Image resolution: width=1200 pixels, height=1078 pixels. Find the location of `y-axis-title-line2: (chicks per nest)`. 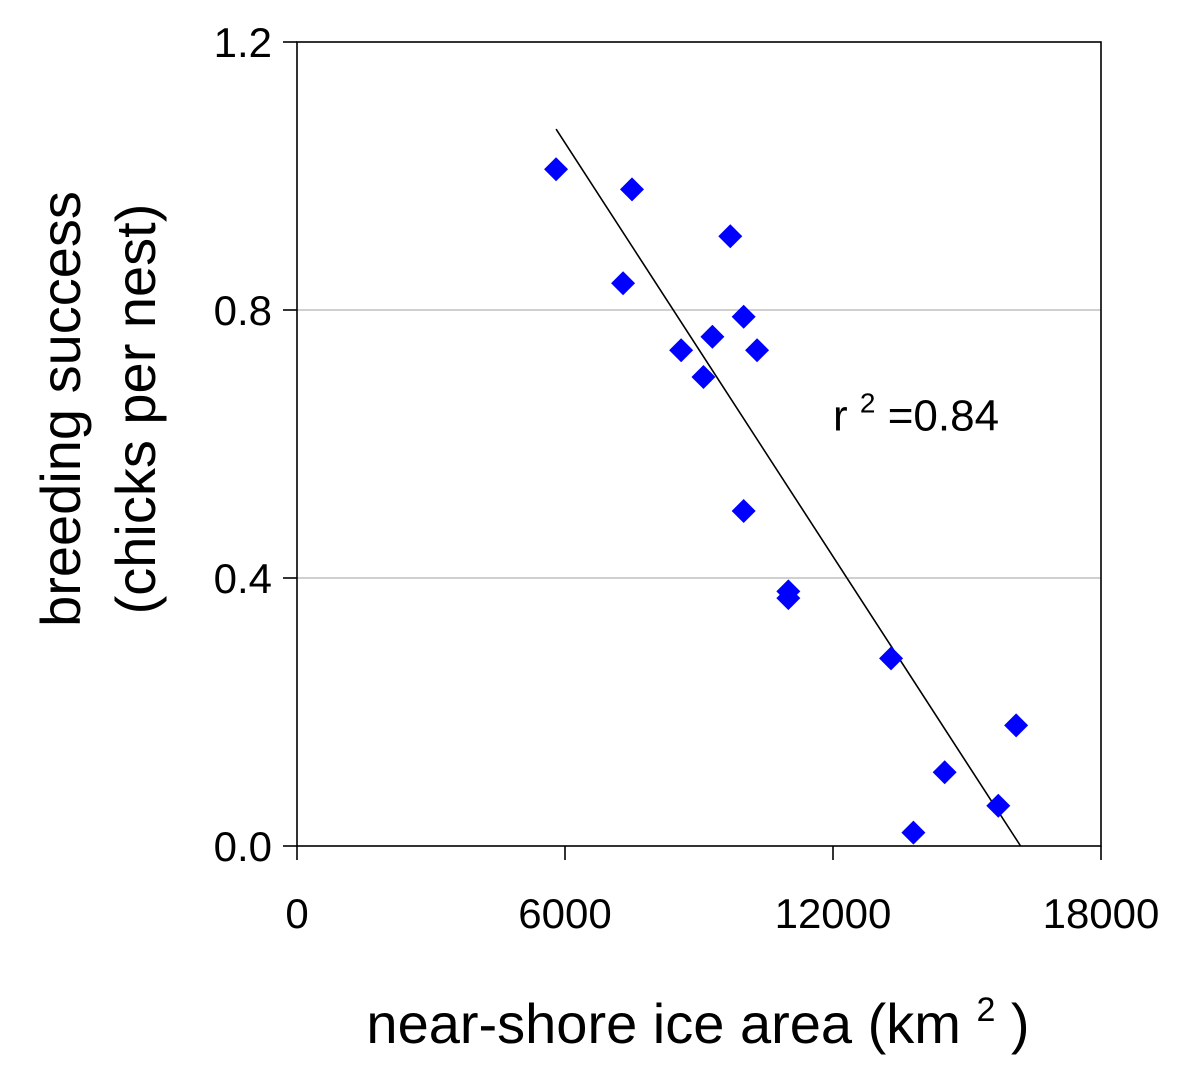

y-axis-title-line2: (chicks per nest) is located at coordinates (135, 409).